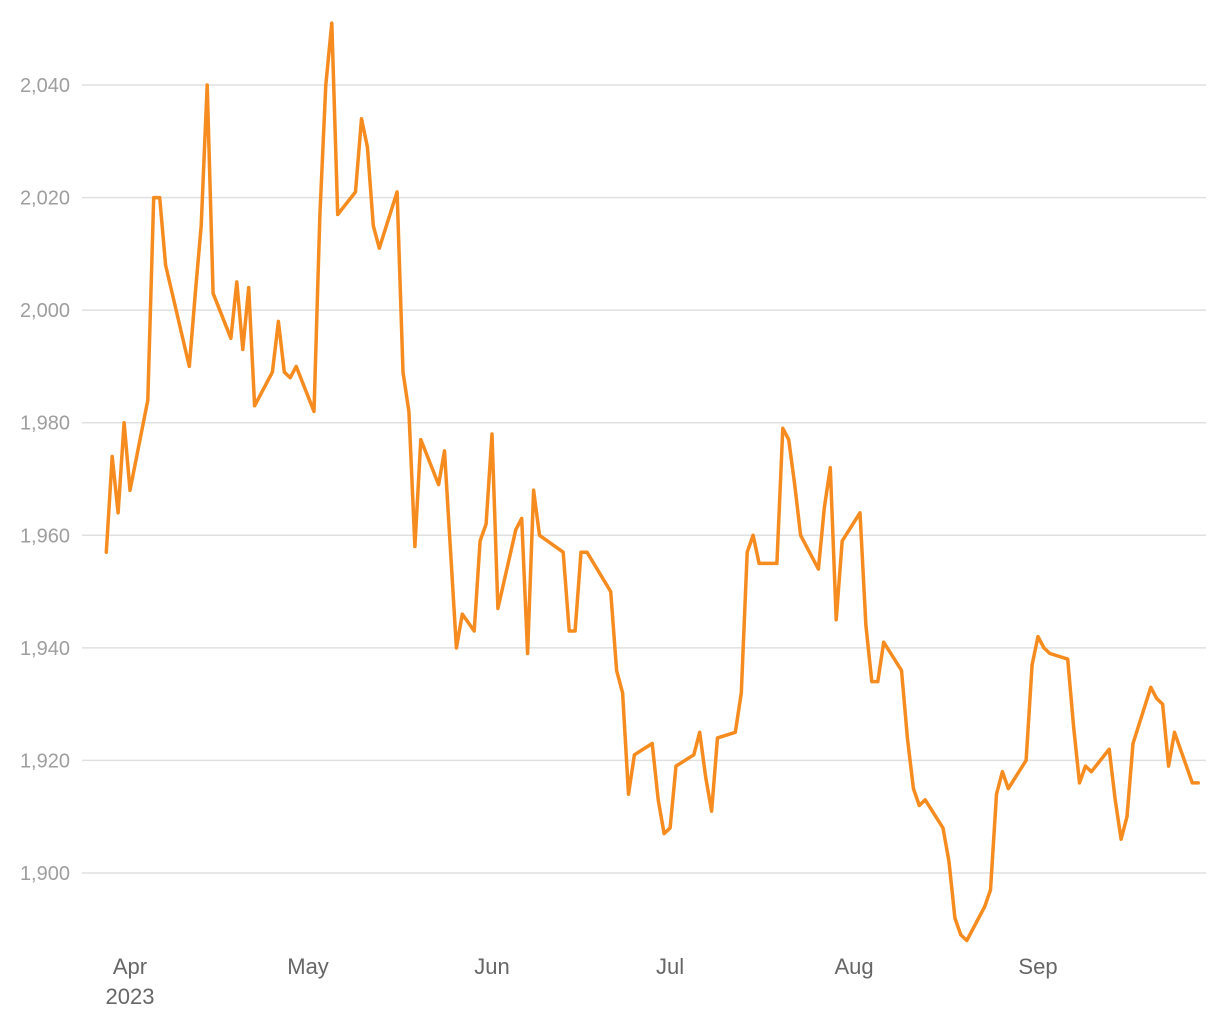  I want to click on y-tick-label: 1,940, so click(45, 649).